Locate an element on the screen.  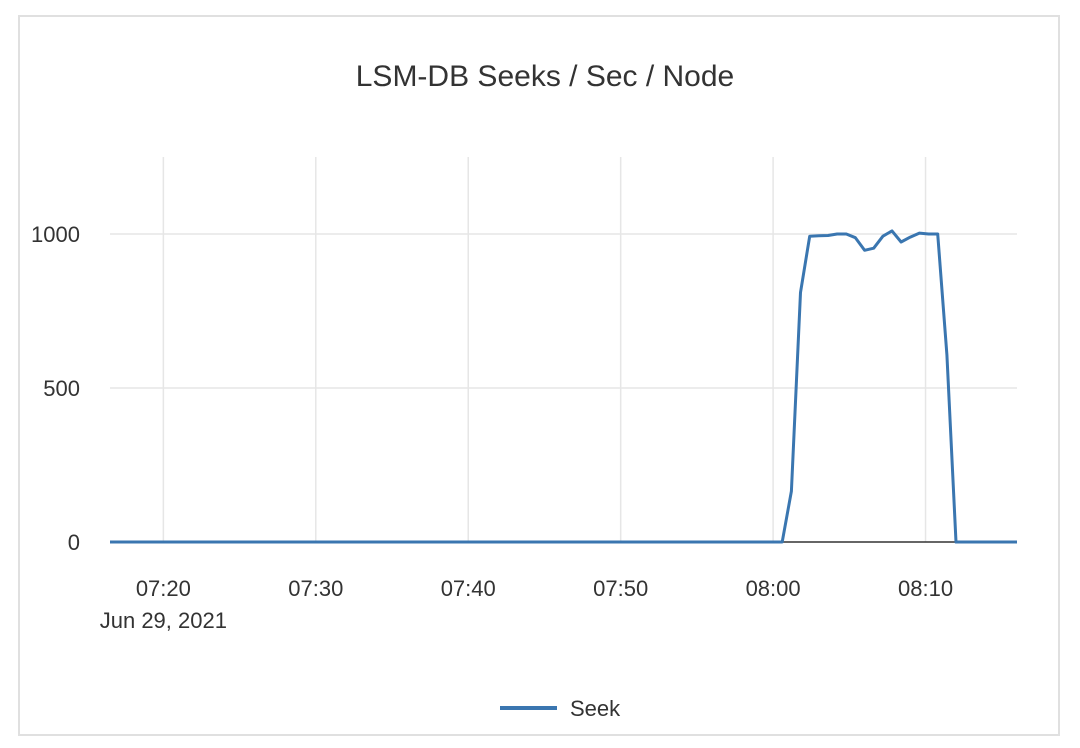
x-tick-label: 08:10 is located at coordinates (925, 588).